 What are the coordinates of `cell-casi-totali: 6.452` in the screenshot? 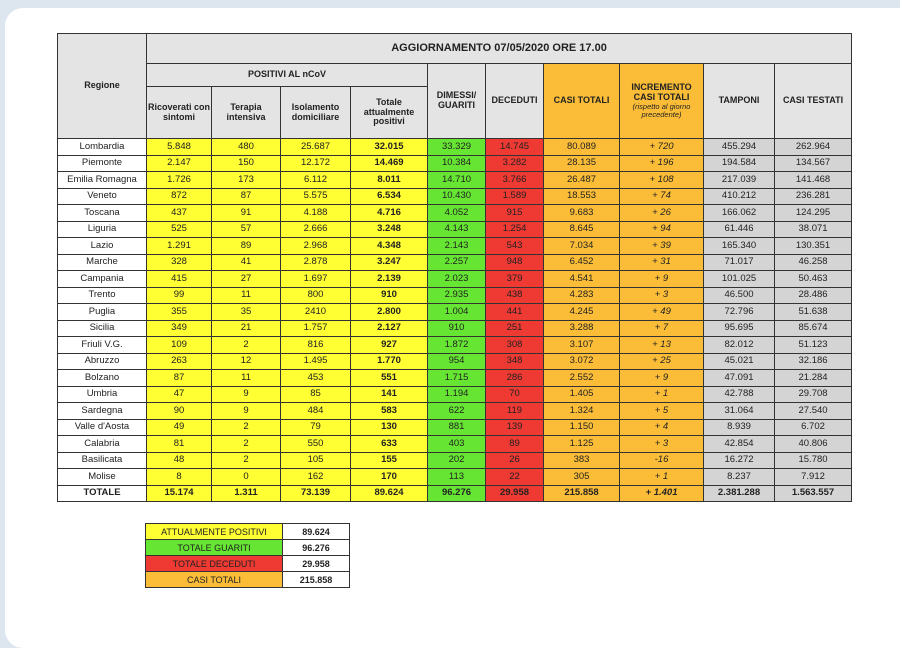 It's located at (581, 262).